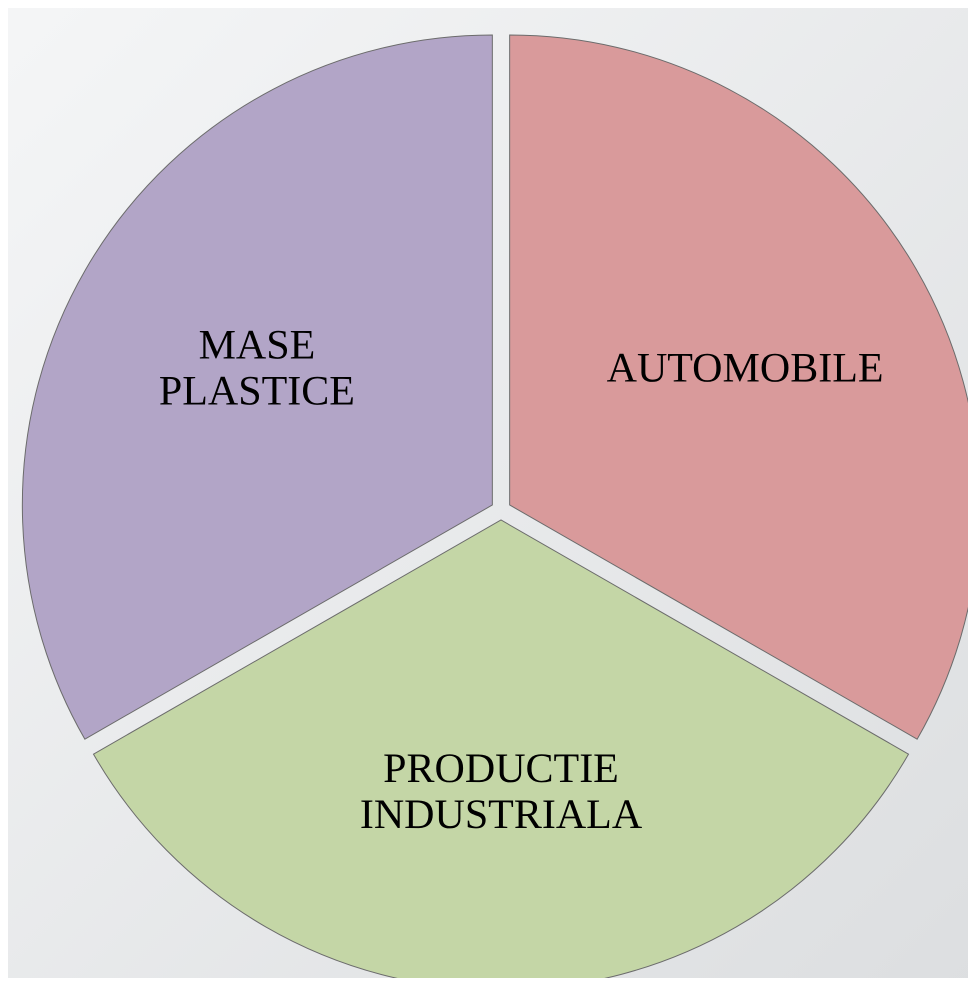 This screenshot has height=988, width=977. What do you see at coordinates (745, 369) in the screenshot?
I see `slice-label: AUTOMOBILE` at bounding box center [745, 369].